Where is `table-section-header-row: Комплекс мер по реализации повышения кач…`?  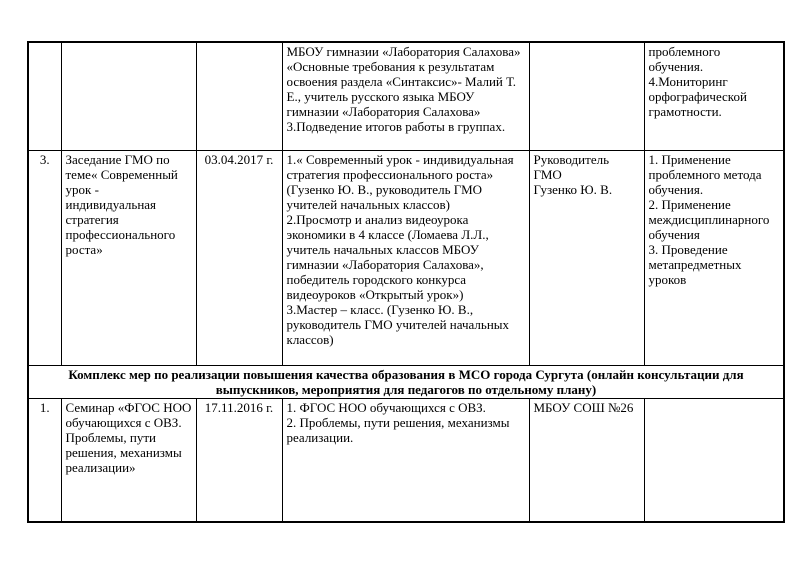
table-section-header-row: Комплекс мер по реализации повышения кач… is located at coordinates (406, 382).